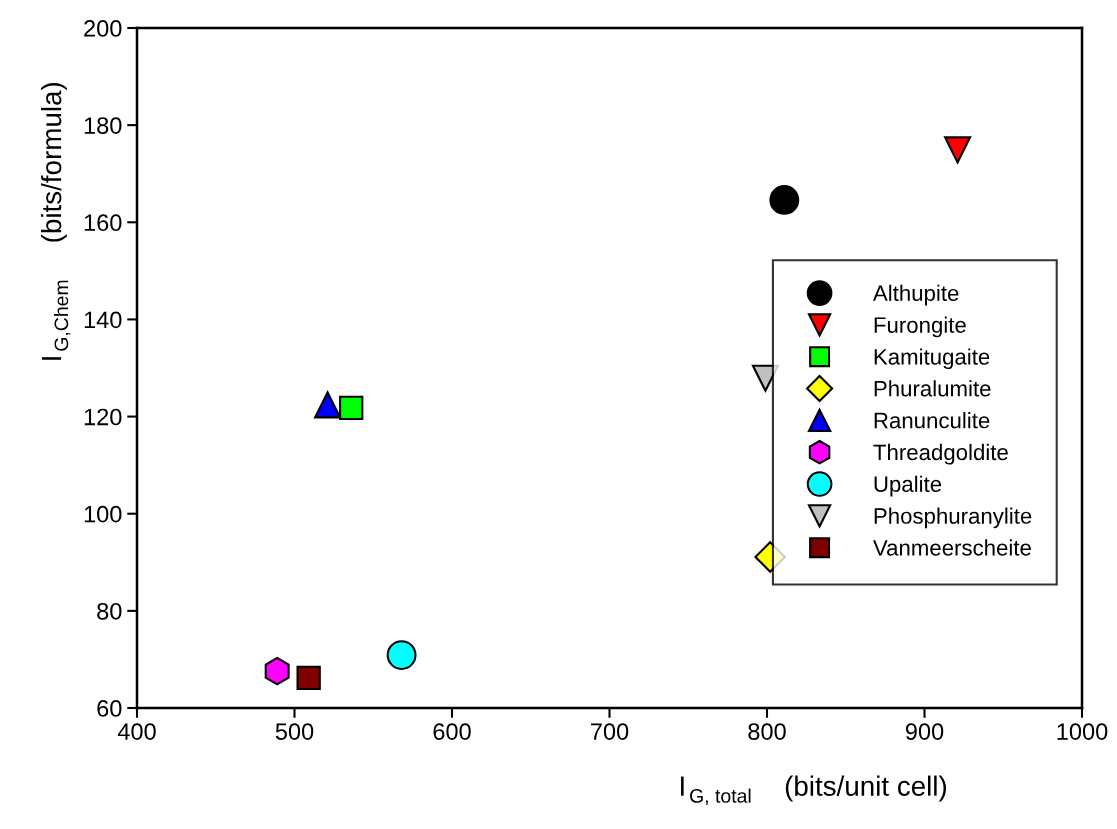 The image size is (1117, 829). I want to click on legend-label: Phosphuranylite, so click(953, 518).